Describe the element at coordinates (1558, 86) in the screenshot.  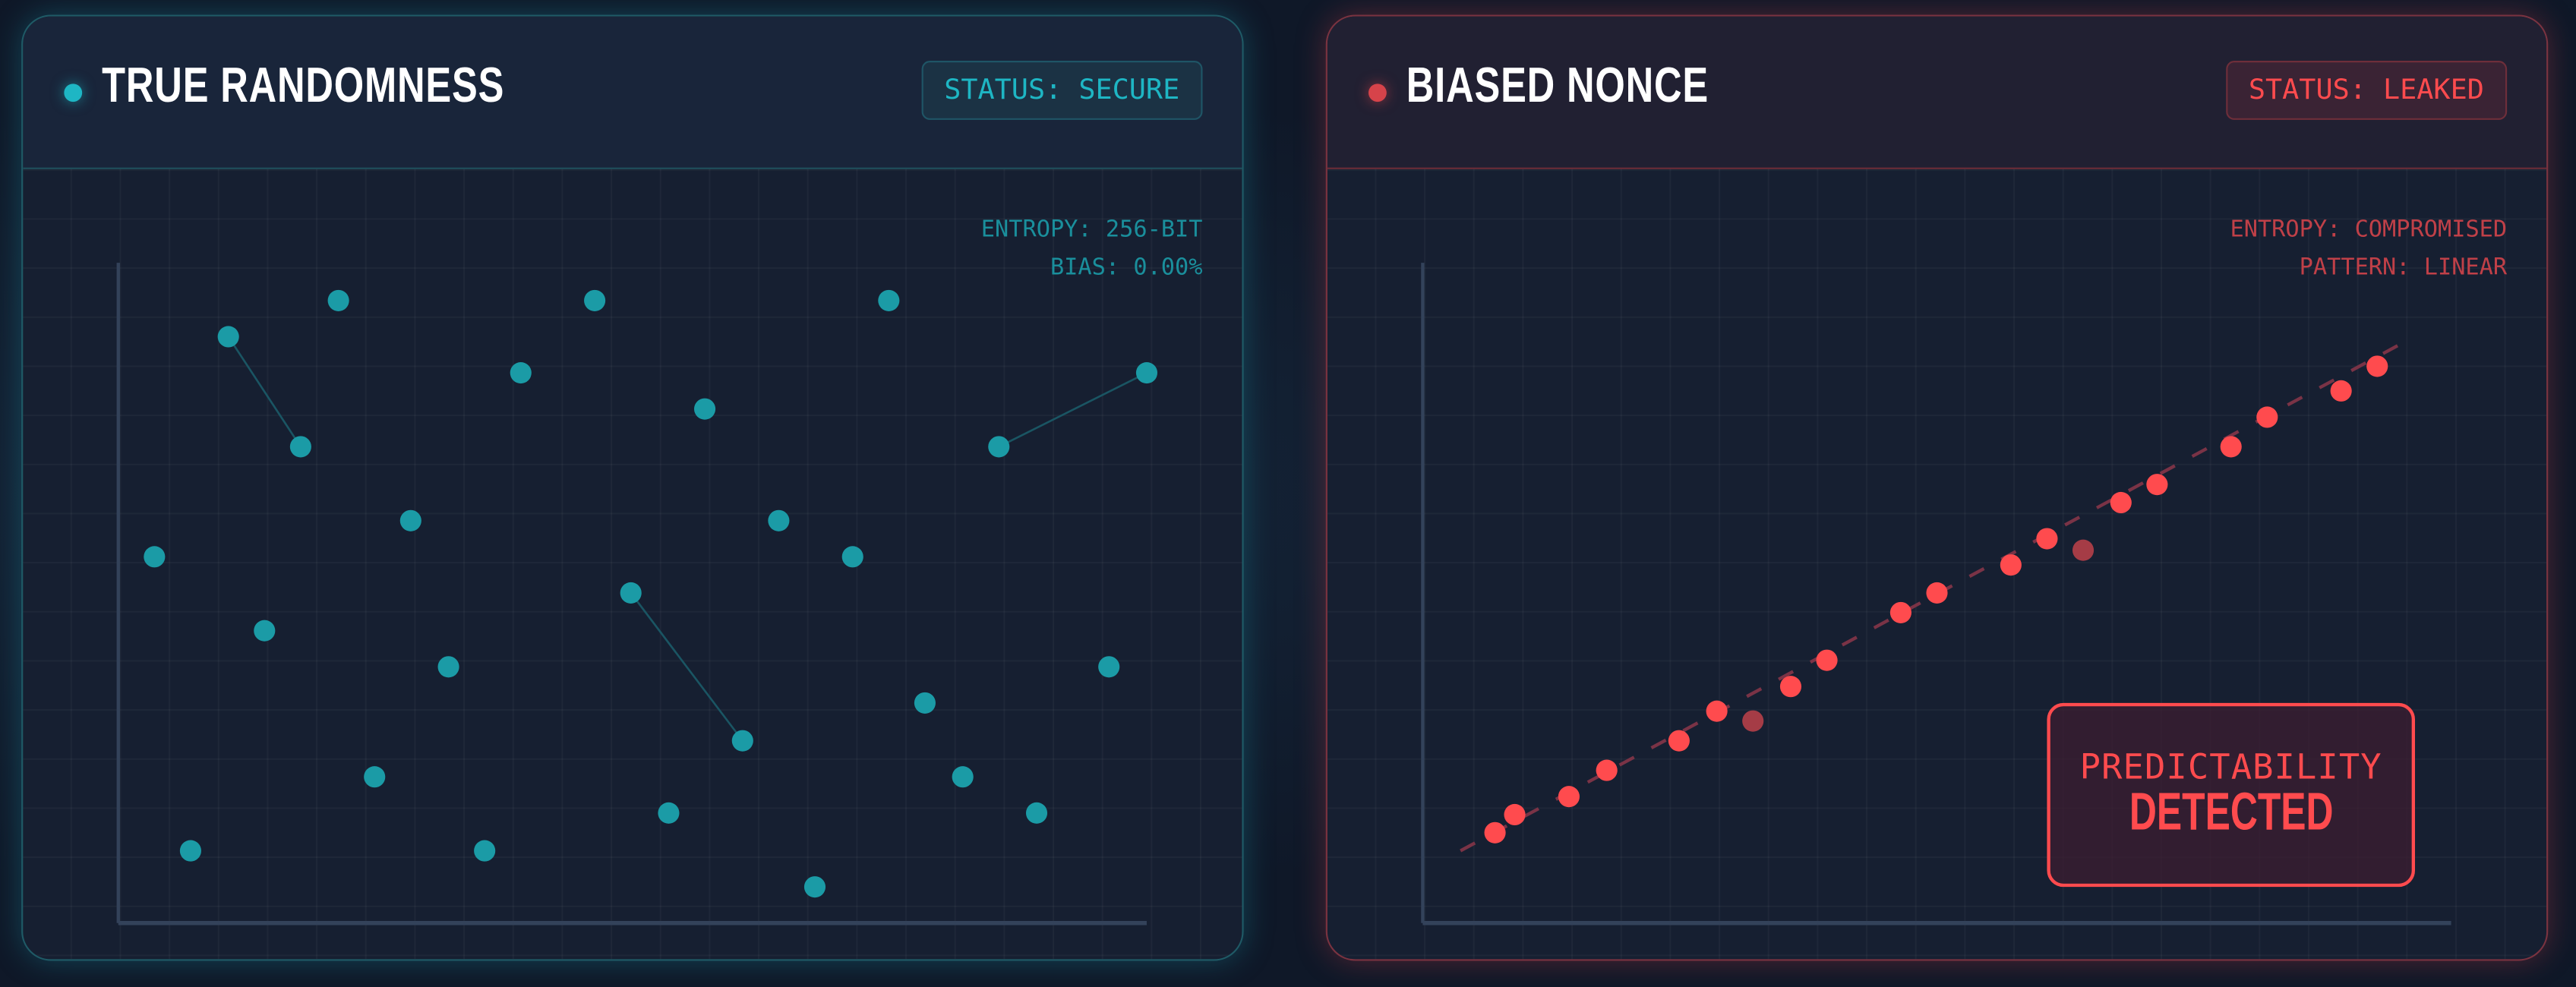
I see `panel-title: BIASED NONCE` at that location.